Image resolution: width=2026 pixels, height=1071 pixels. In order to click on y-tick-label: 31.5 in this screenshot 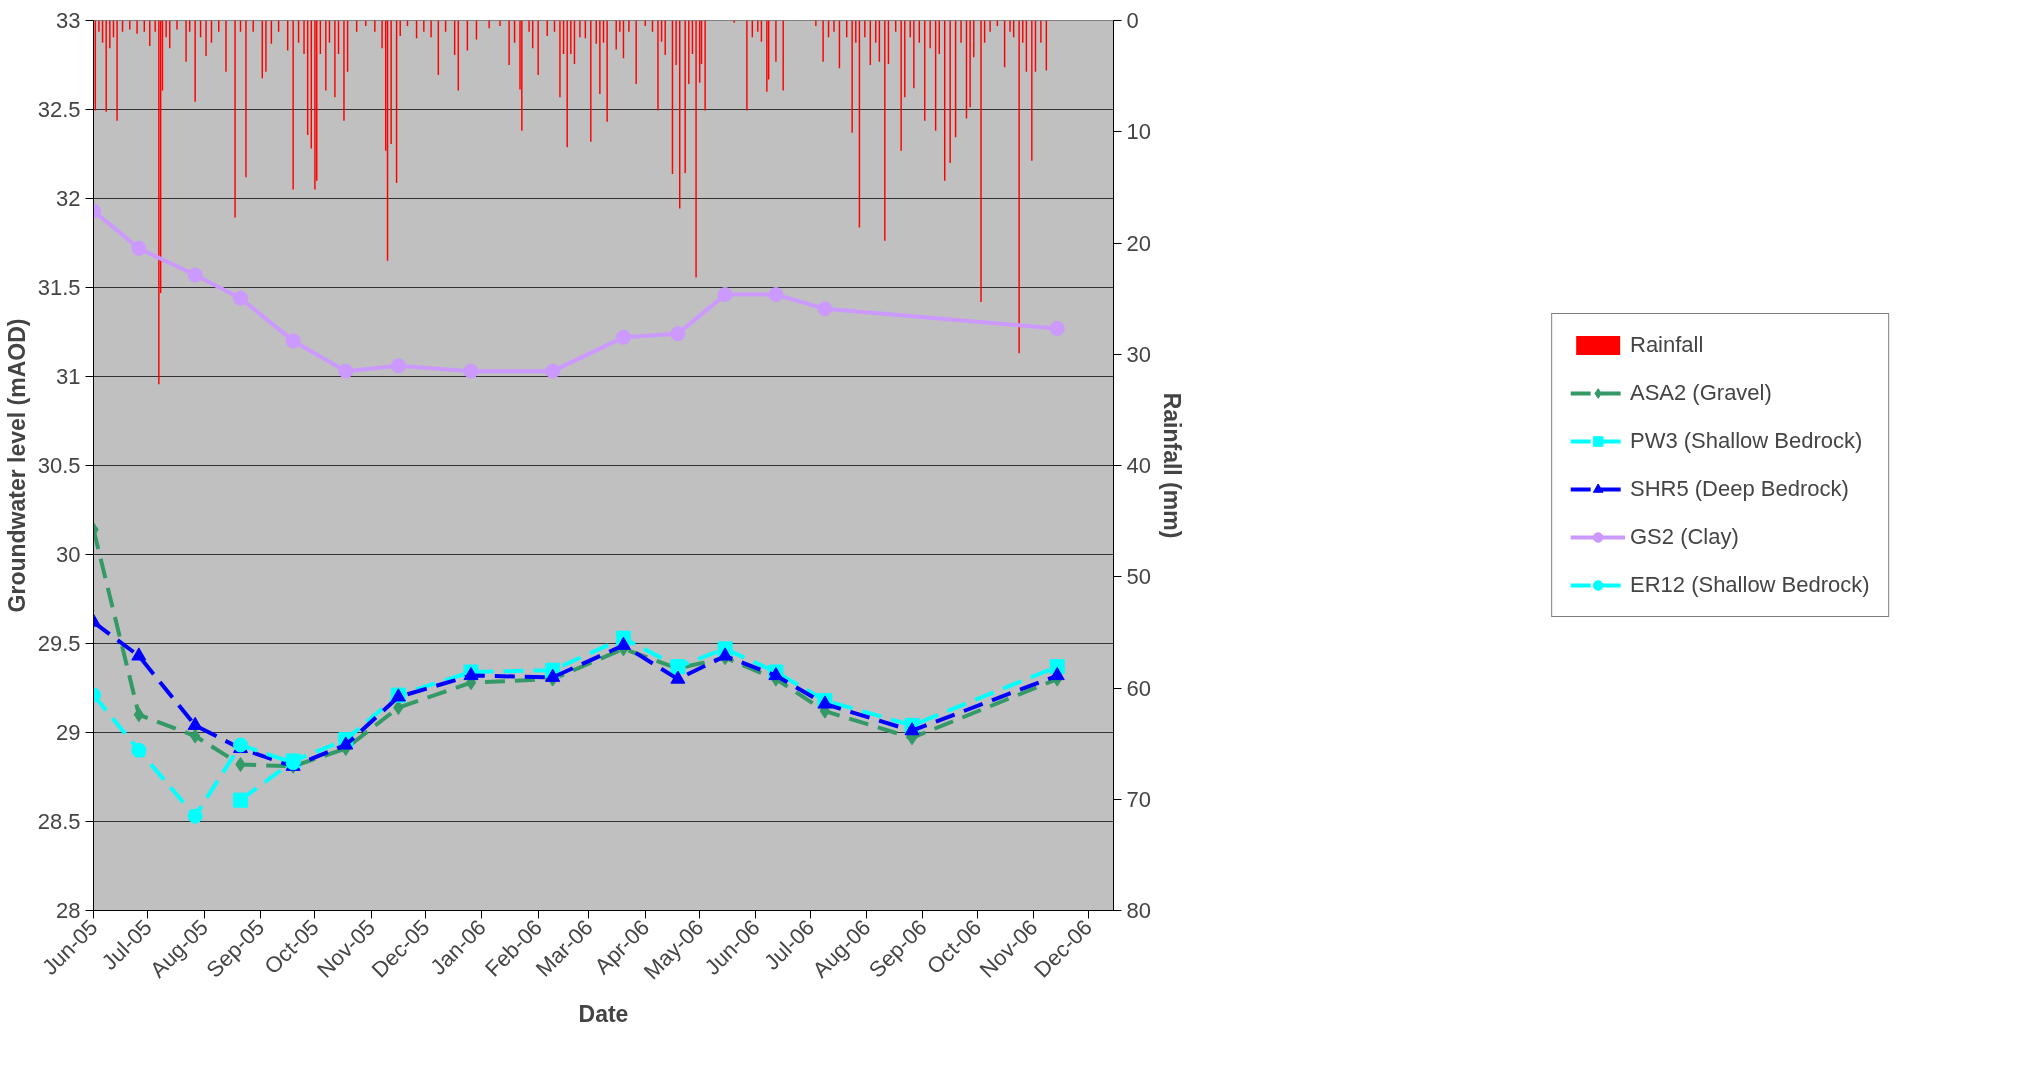, I will do `click(59, 287)`.